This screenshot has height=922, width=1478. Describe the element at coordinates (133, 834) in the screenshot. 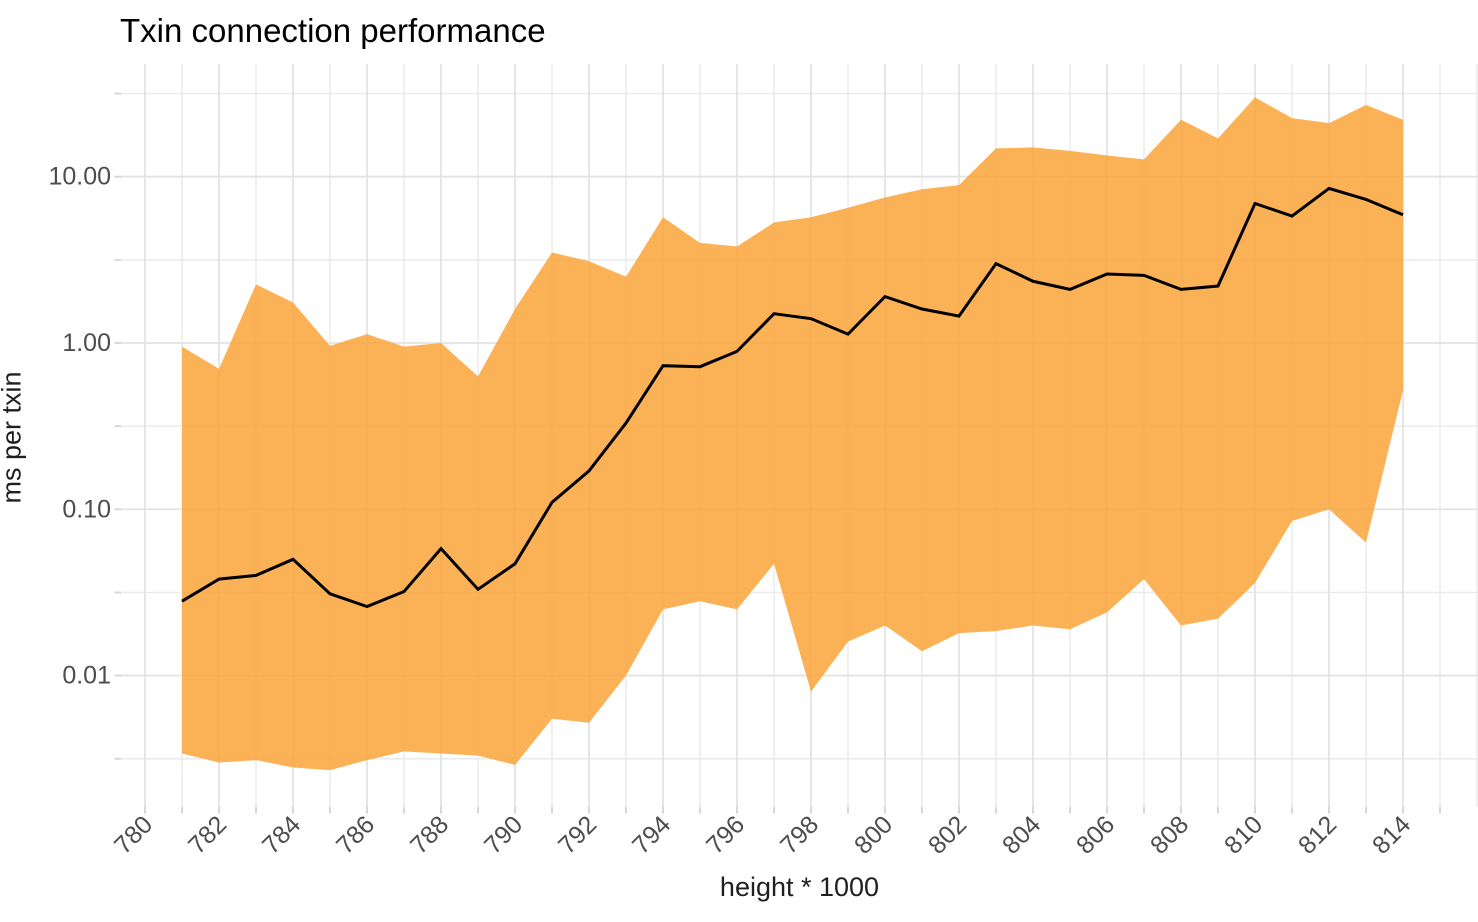

I see `x-tick-label: 780` at that location.